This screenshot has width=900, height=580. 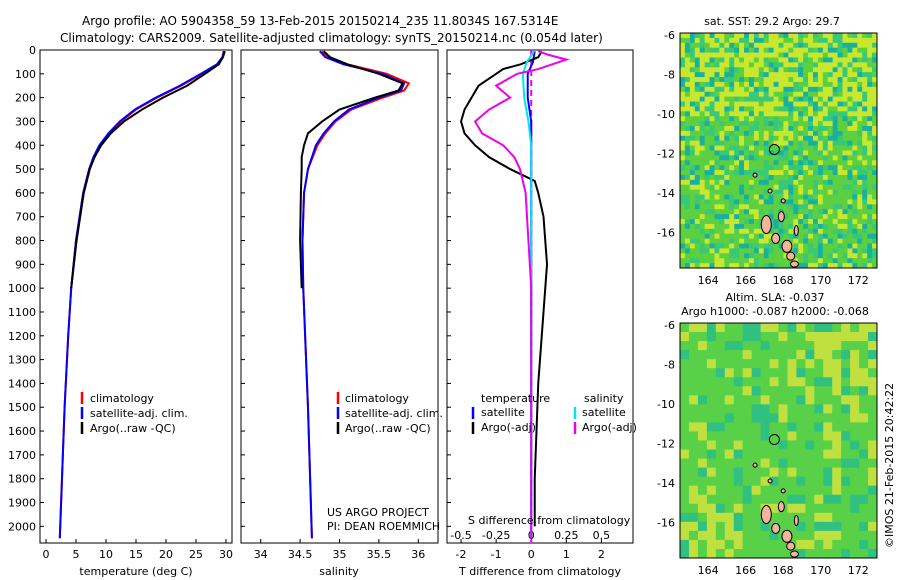 What do you see at coordinates (774, 150) in the screenshot?
I see `argo-float-marker` at bounding box center [774, 150].